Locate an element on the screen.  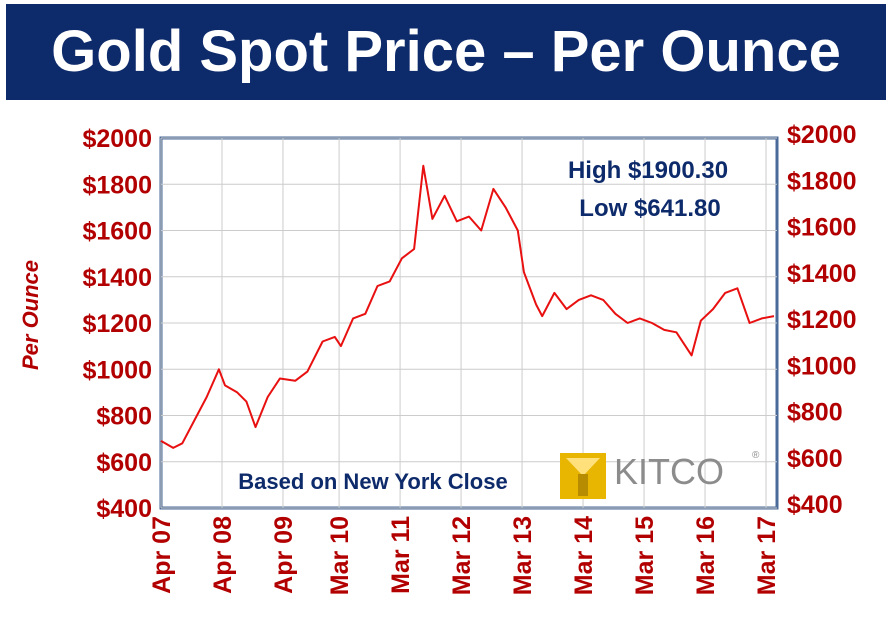
x-tick-label: Mar 17 is located at coordinates (767, 555).